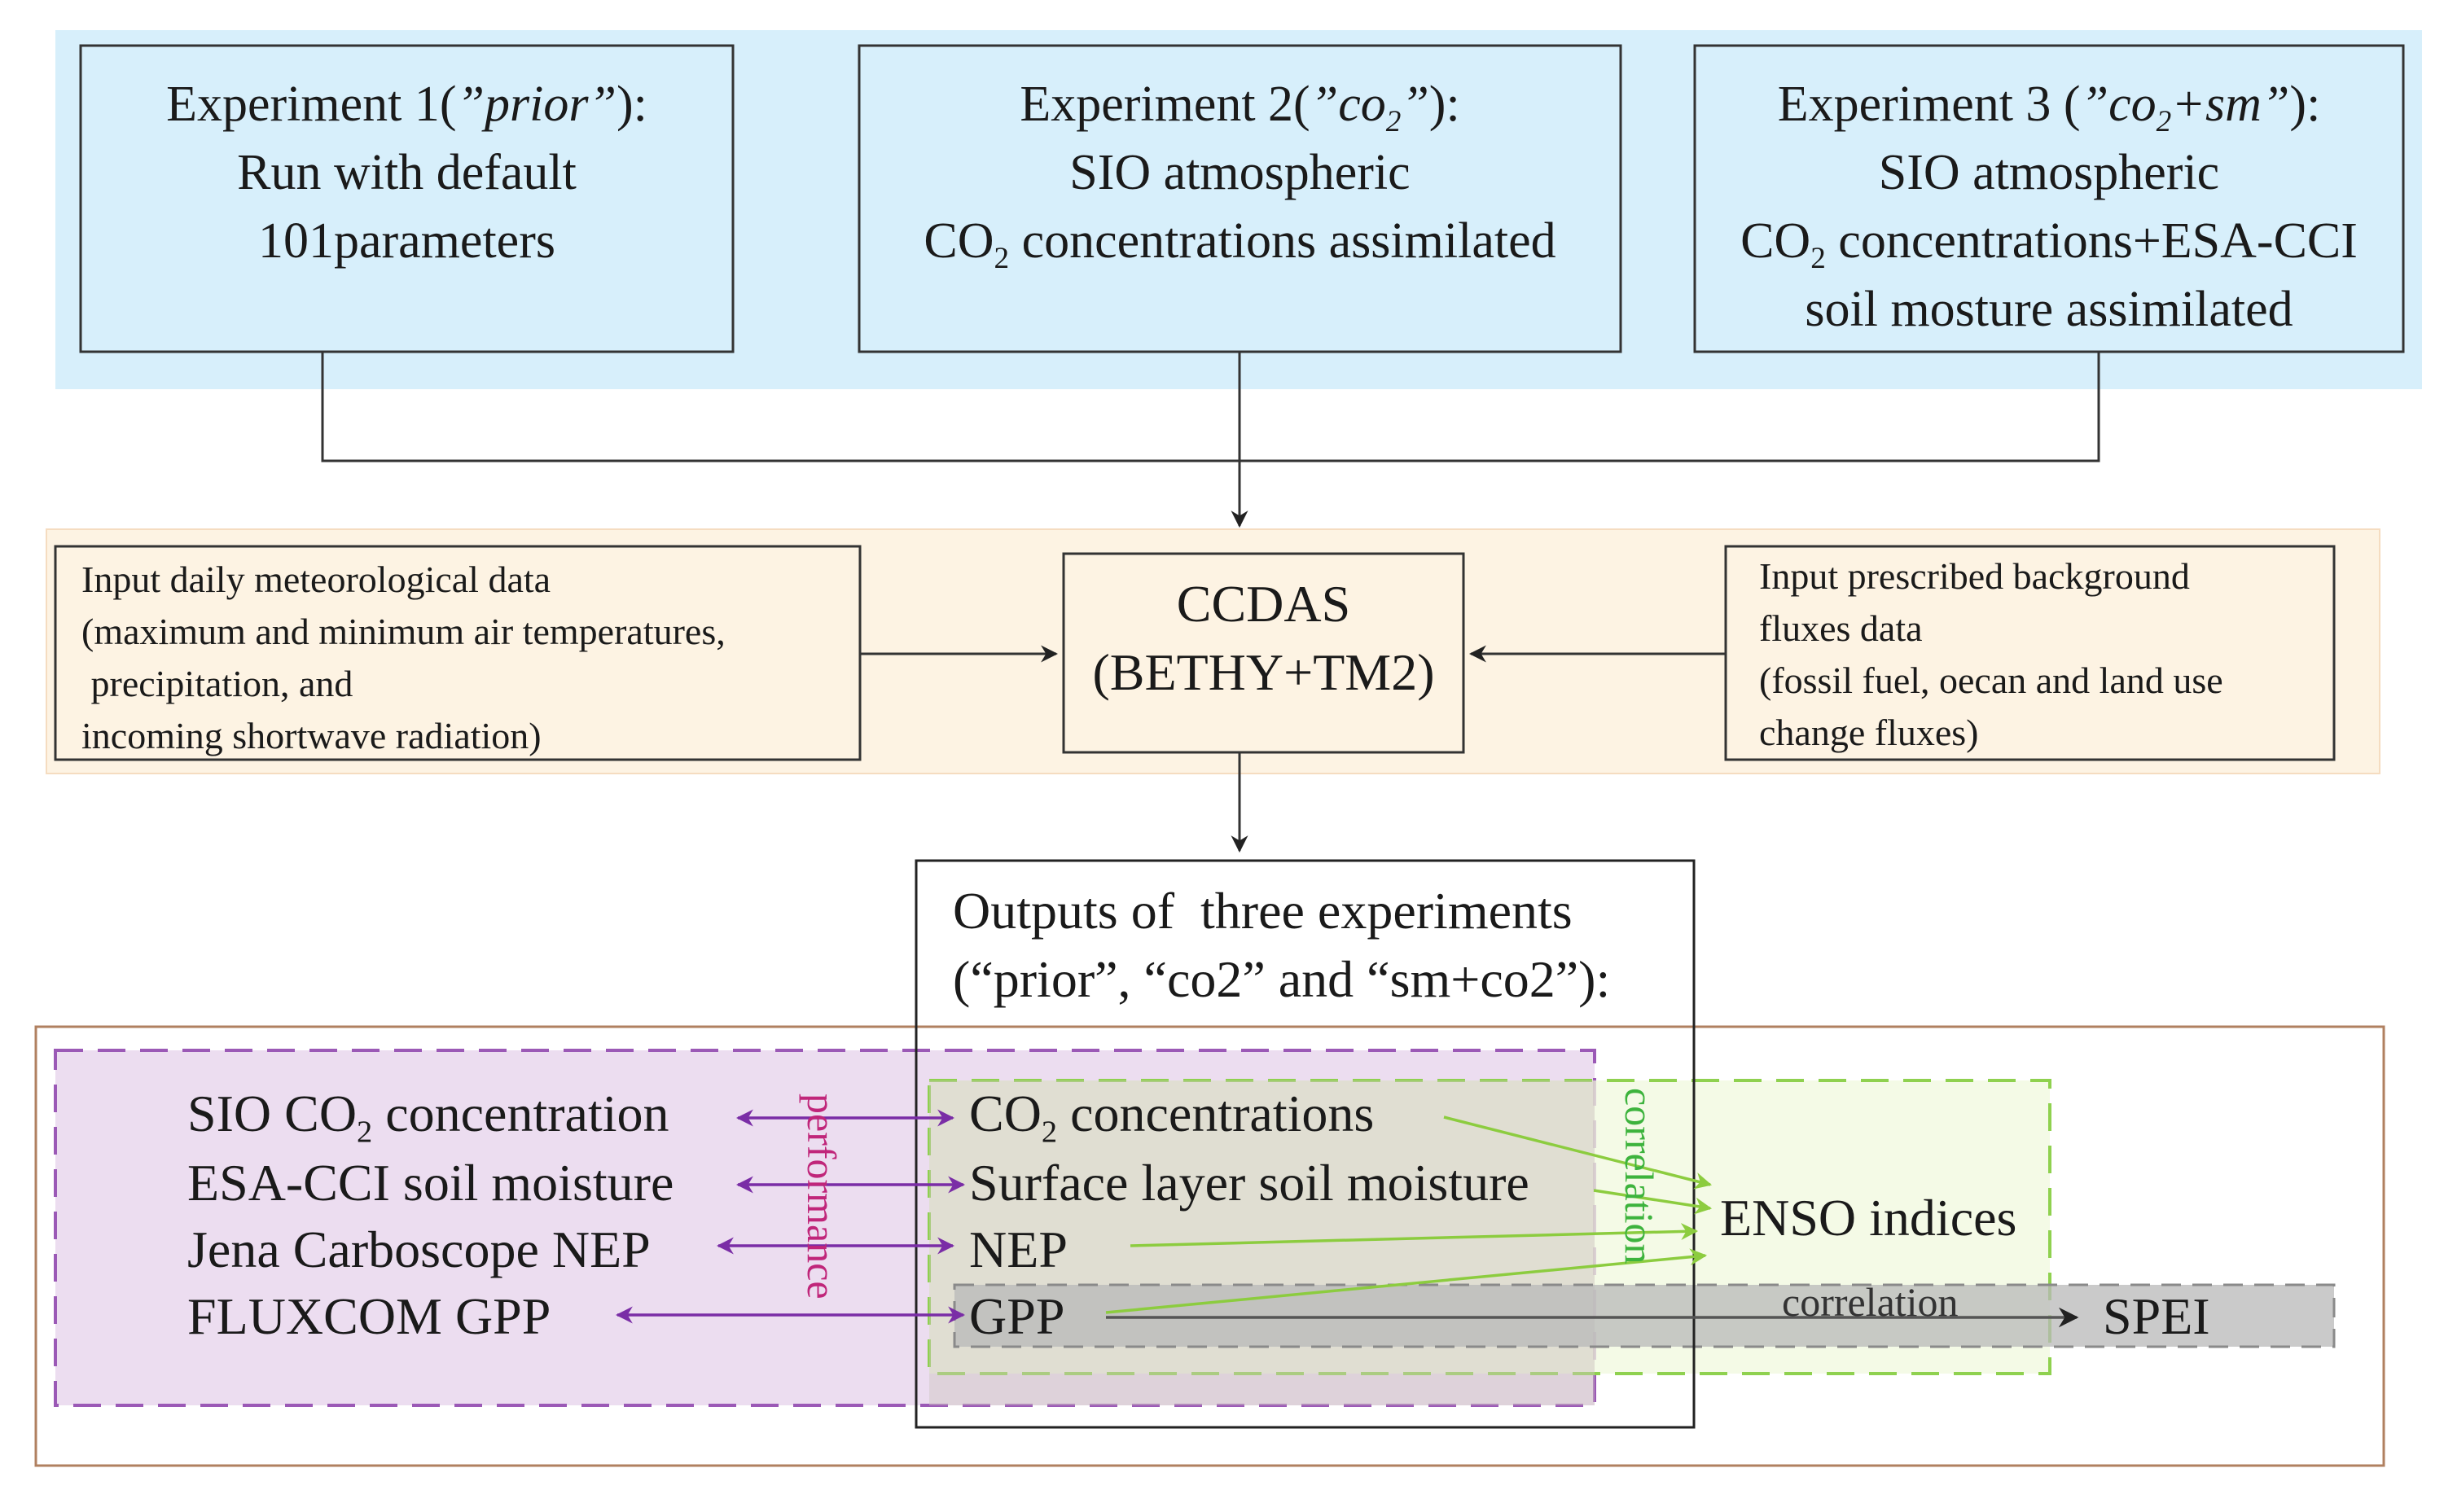  I want to click on background-line-1: Input prescribed background, so click(1975, 576).